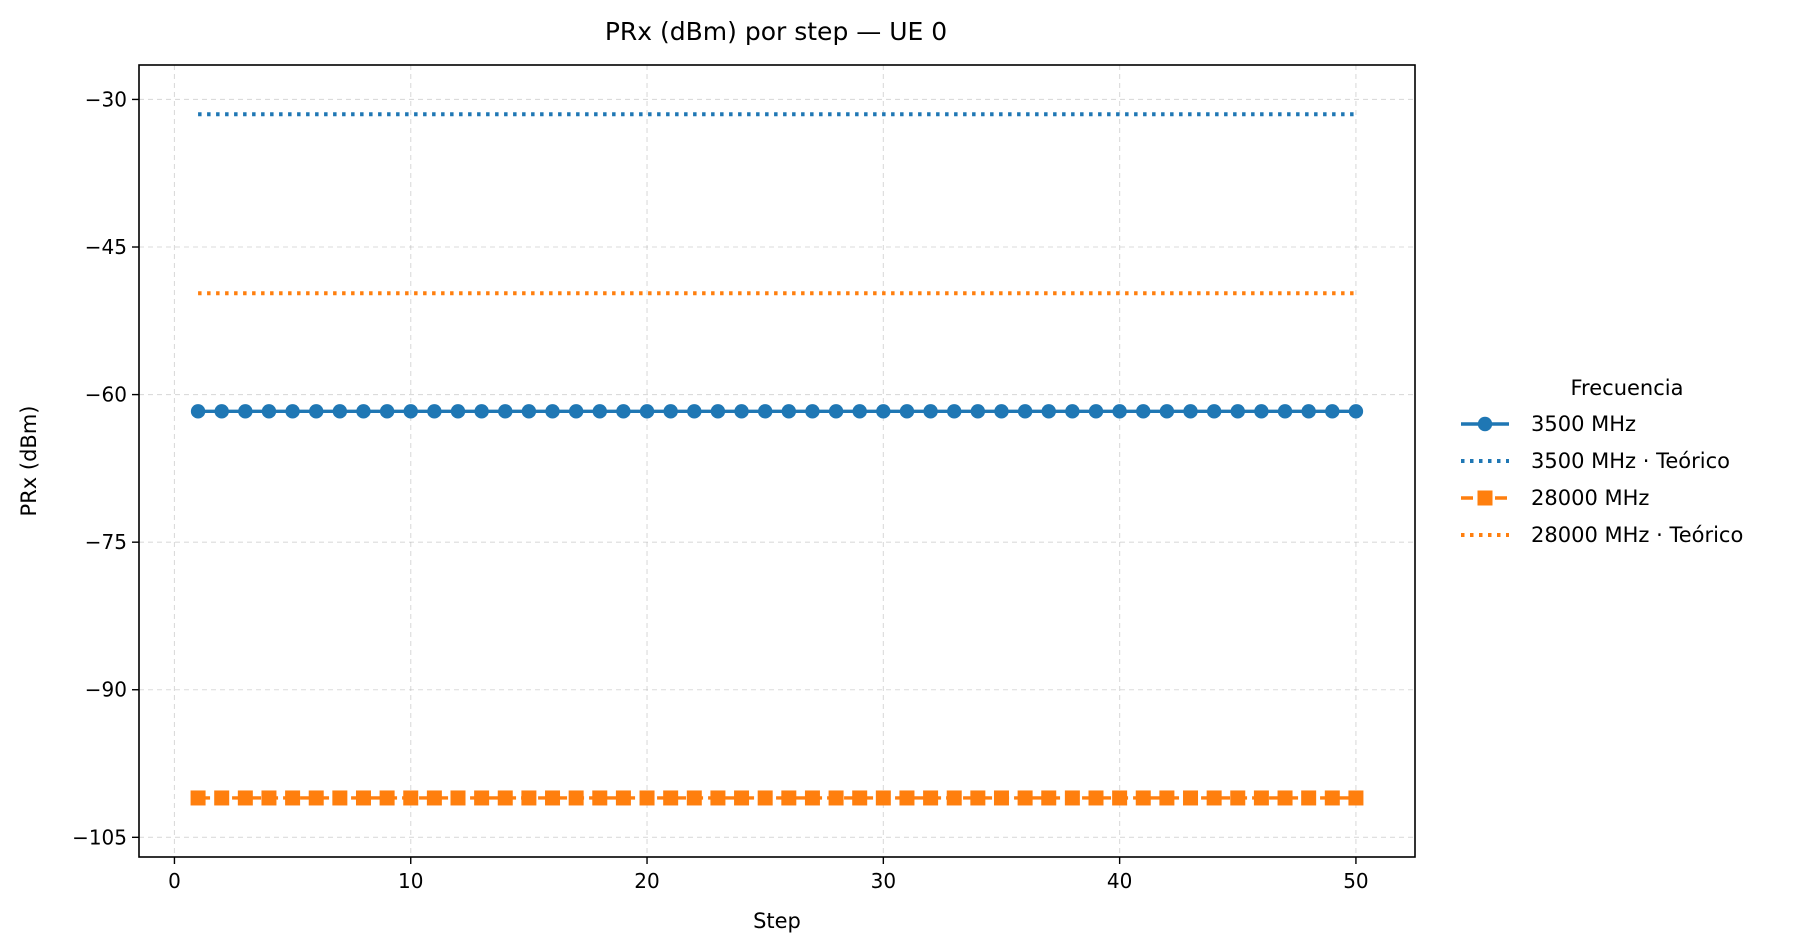 Image resolution: width=1807 pixels, height=945 pixels. Describe the element at coordinates (106, 247) in the screenshot. I see `y-tick-label: −45` at that location.